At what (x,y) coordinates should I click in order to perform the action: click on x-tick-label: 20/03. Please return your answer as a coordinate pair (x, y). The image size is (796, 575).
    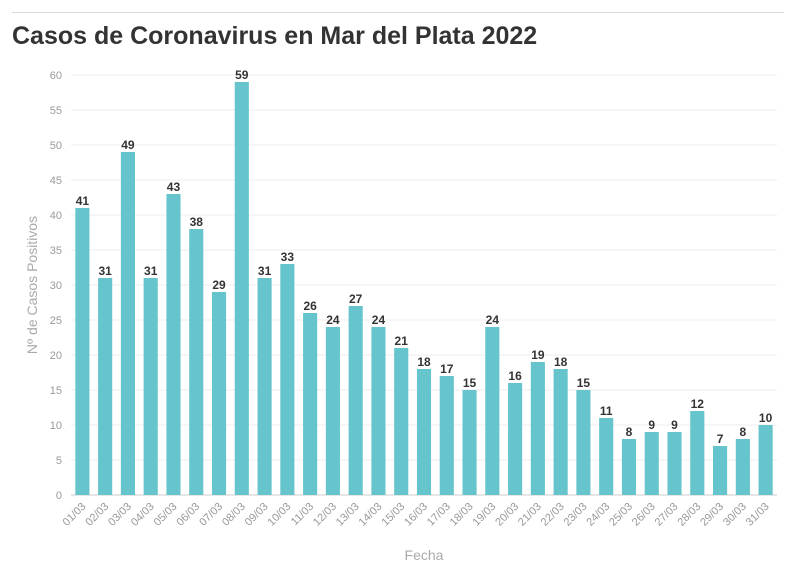
    Looking at the image, I should click on (507, 515).